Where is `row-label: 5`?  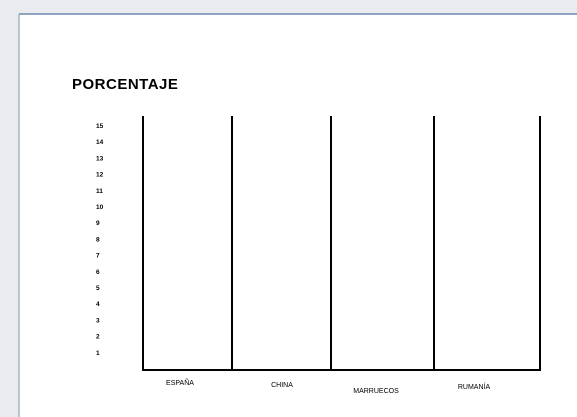
row-label: 5 is located at coordinates (98, 288).